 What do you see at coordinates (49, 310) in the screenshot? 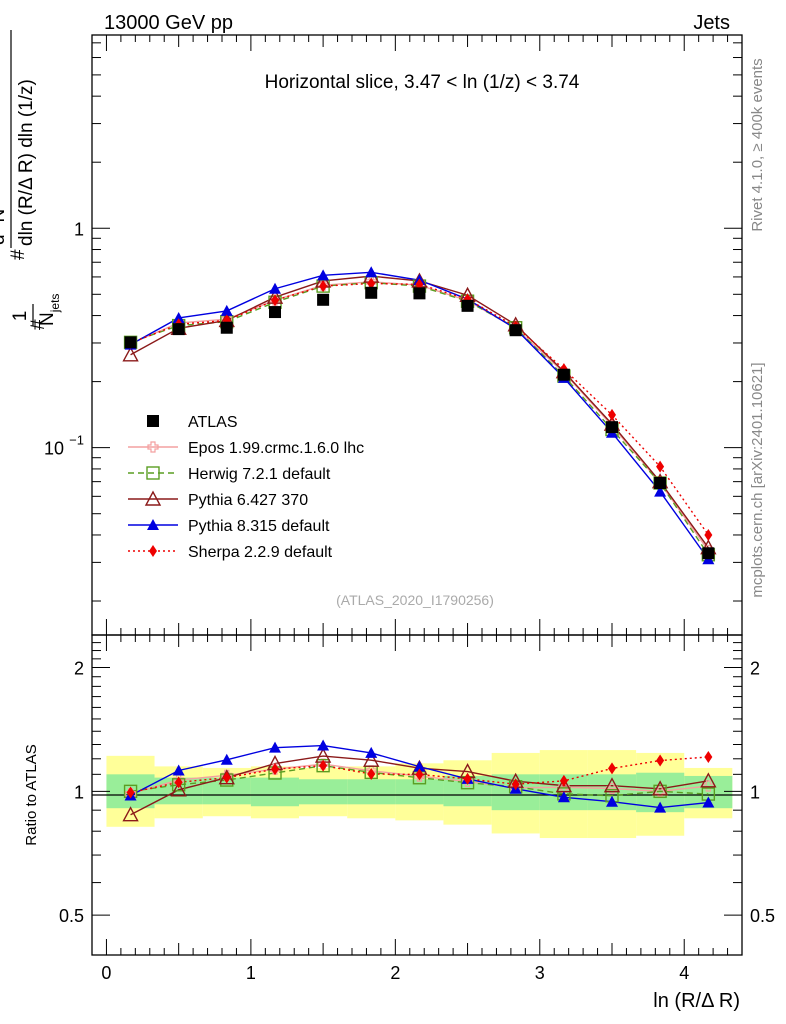
I see `ylabel-njets: Njets` at bounding box center [49, 310].